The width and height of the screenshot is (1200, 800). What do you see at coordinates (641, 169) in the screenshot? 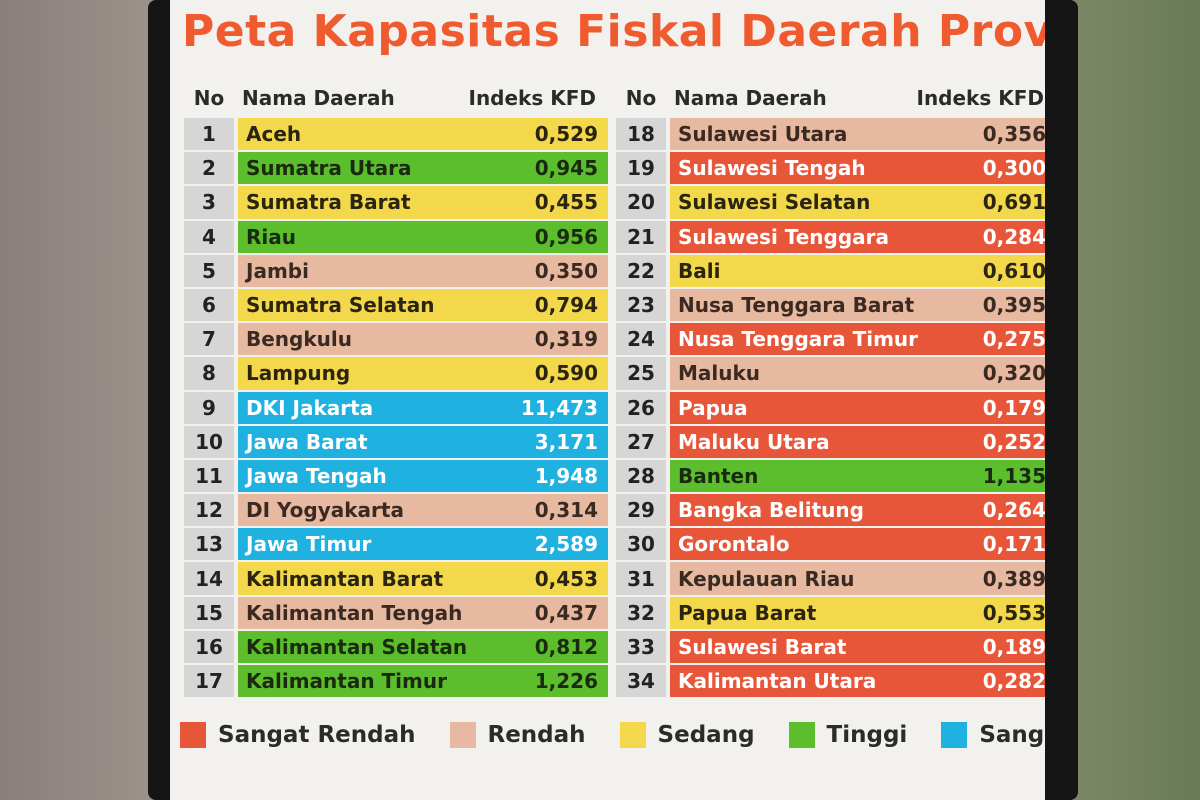
I see `row-number: 19` at bounding box center [641, 169].